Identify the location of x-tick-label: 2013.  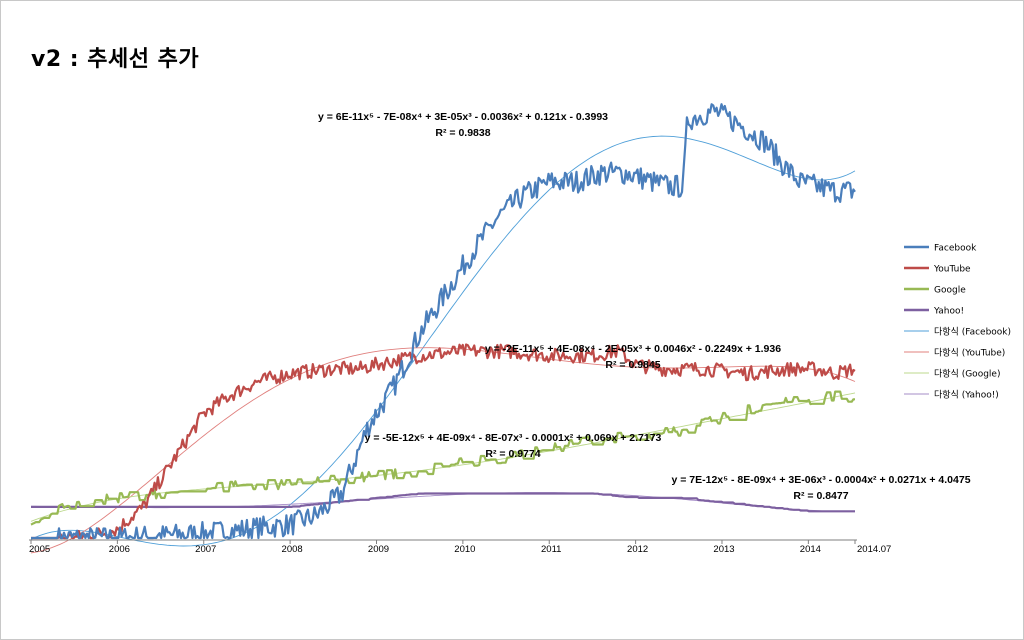
(723, 549).